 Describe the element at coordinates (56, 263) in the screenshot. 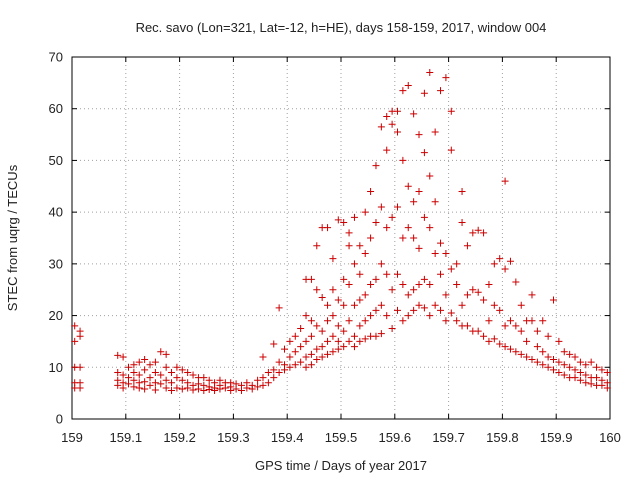

I see `y-tick-label: 30` at that location.